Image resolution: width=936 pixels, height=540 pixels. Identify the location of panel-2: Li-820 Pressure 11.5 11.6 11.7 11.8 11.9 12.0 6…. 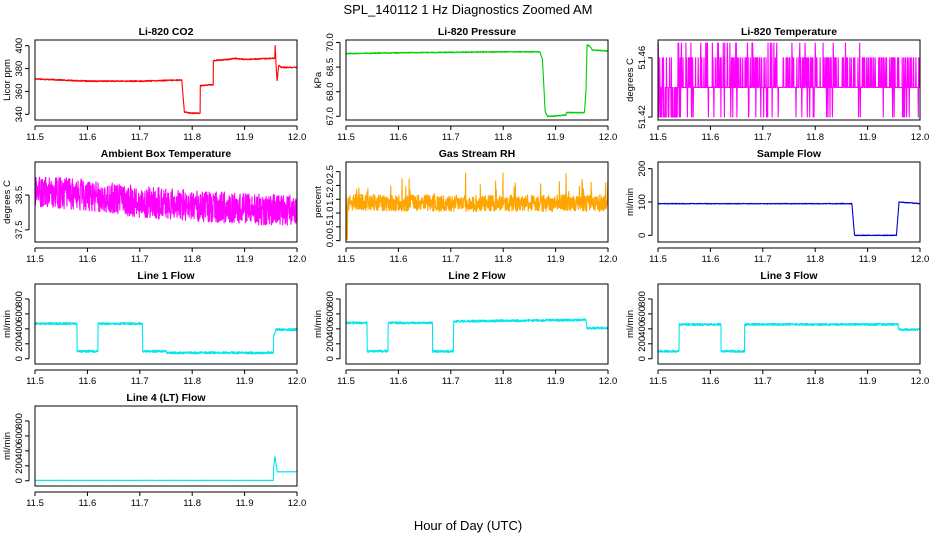
(465, 84).